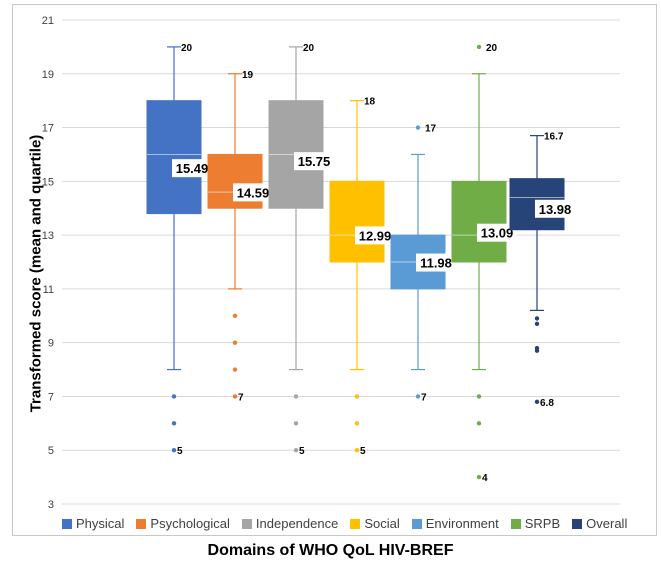 The height and width of the screenshot is (565, 661). Describe the element at coordinates (248, 75) in the screenshot. I see `max-label: 19` at that location.